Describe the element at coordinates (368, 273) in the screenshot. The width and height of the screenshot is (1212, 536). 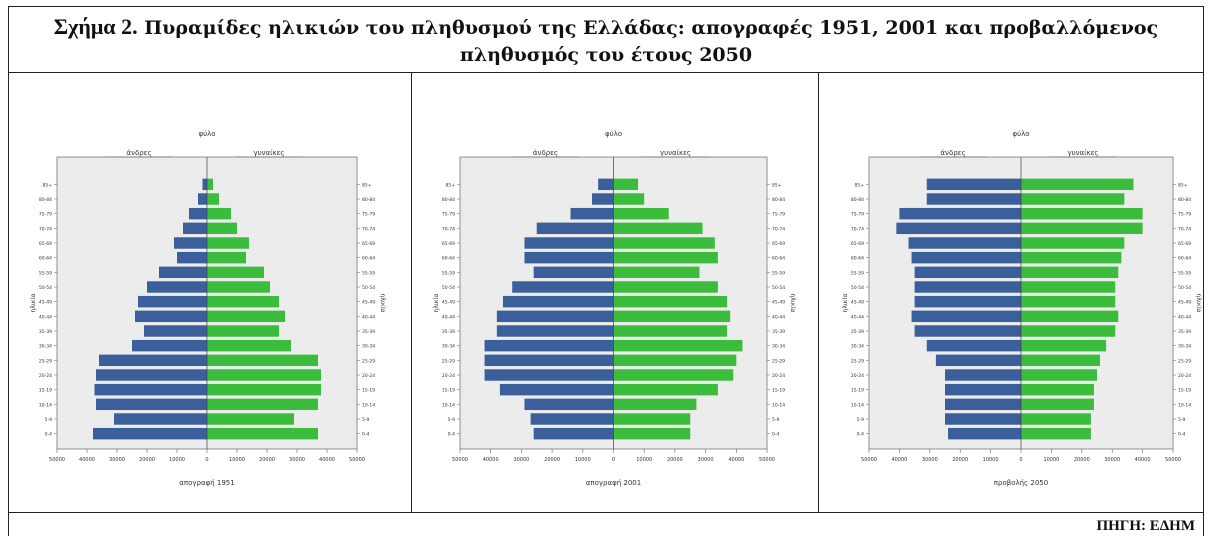
I see `age-tick-label-right: 55-59` at that location.